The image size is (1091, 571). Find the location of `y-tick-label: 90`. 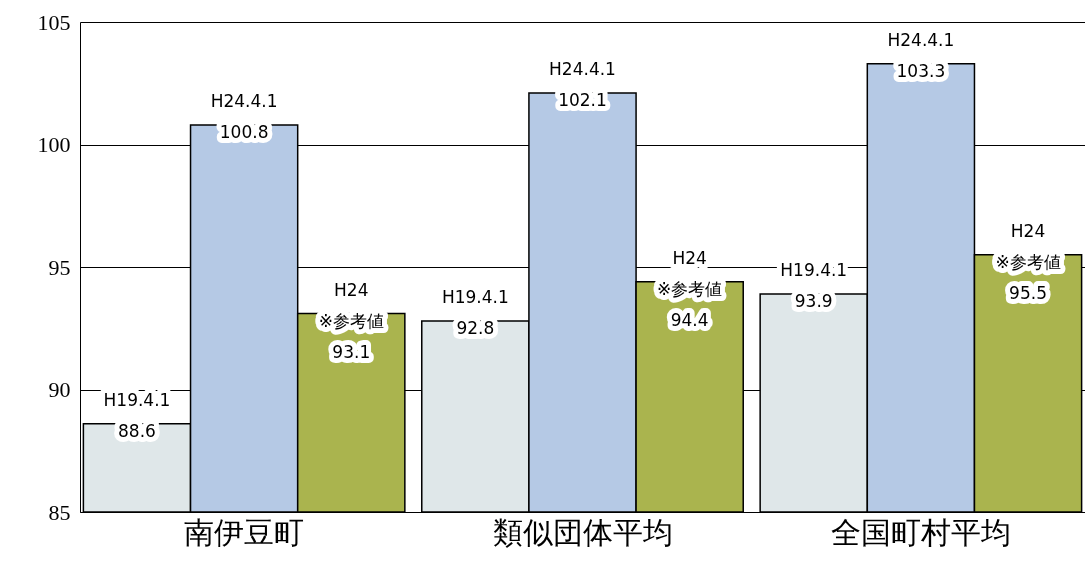

y-tick-label: 90 is located at coordinates (59, 389).